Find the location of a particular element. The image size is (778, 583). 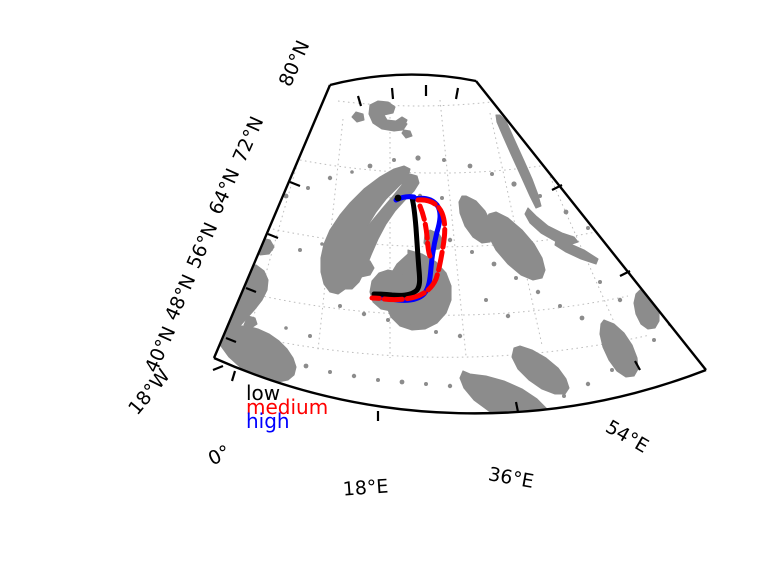

label-lon-36e: 36°E is located at coordinates (511, 478).